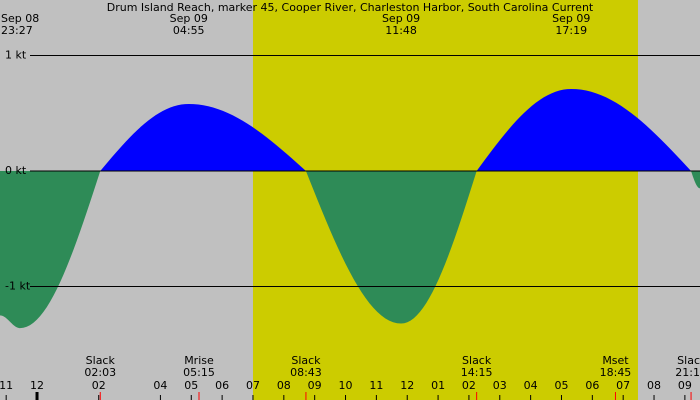 The height and width of the screenshot is (400, 700). I want to click on event-label: Mrise, so click(199, 360).